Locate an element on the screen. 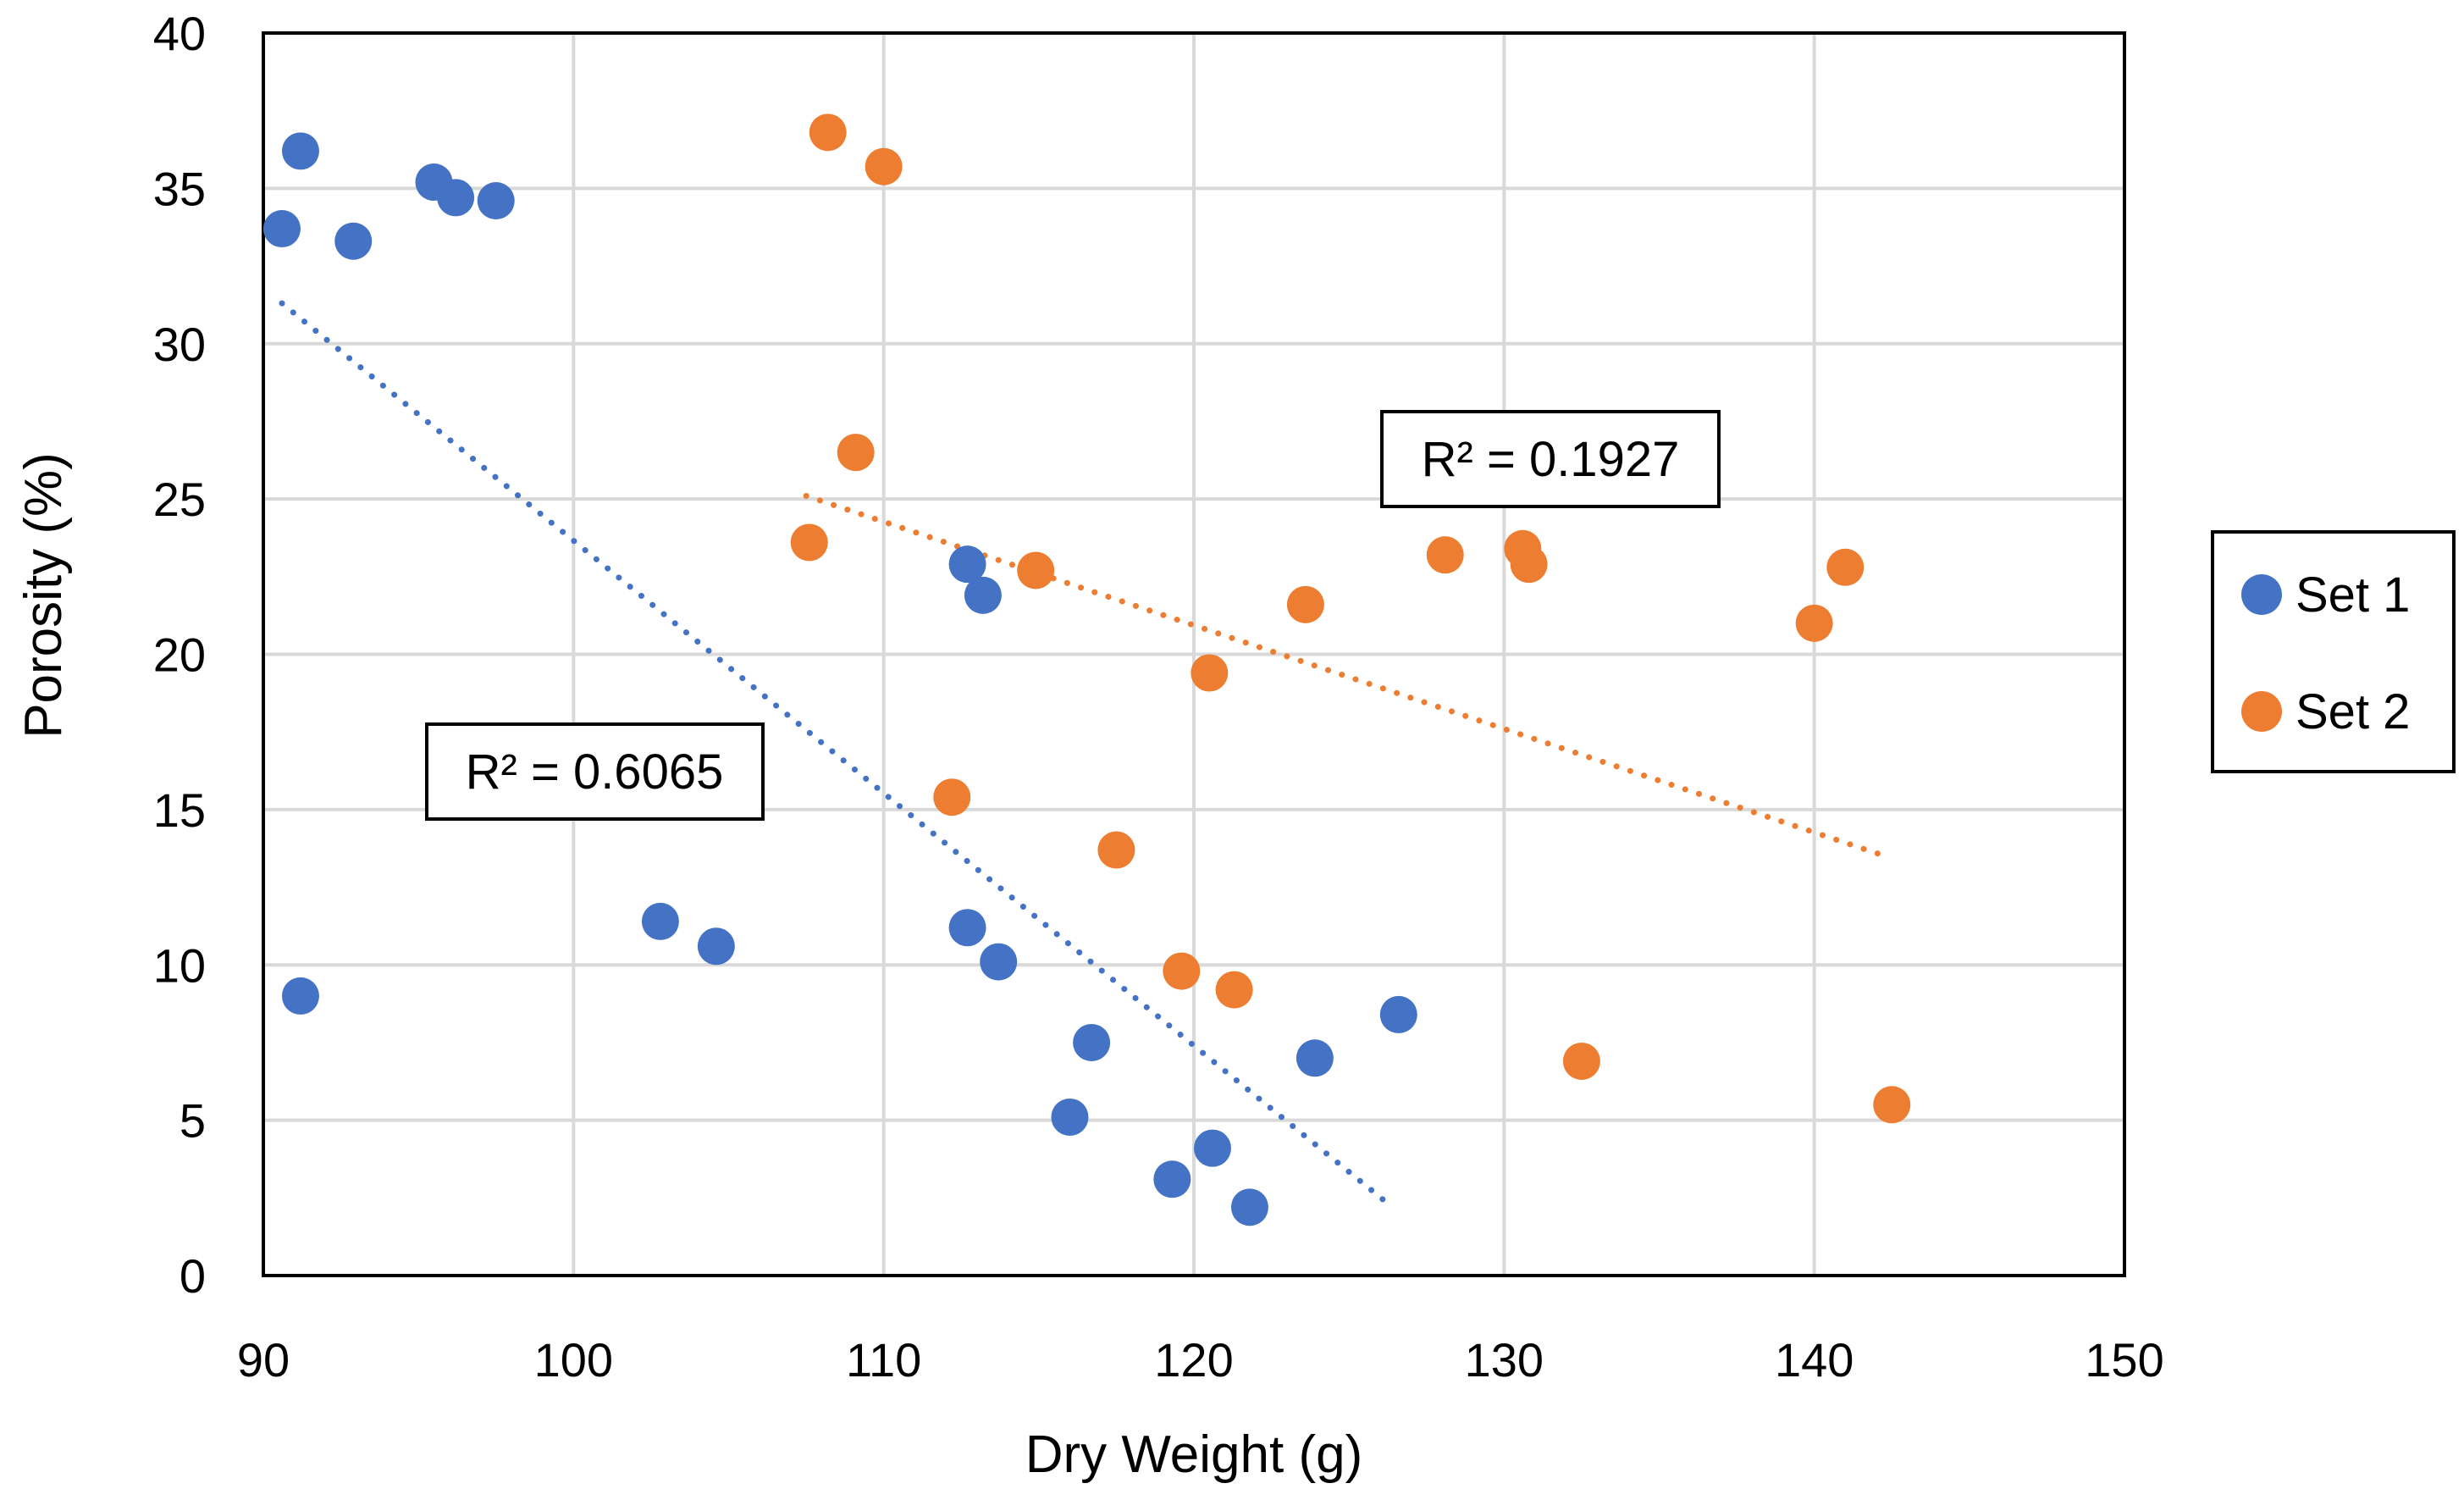 This screenshot has height=1500, width=2464. x-tick-label: 150 is located at coordinates (2124, 1360).